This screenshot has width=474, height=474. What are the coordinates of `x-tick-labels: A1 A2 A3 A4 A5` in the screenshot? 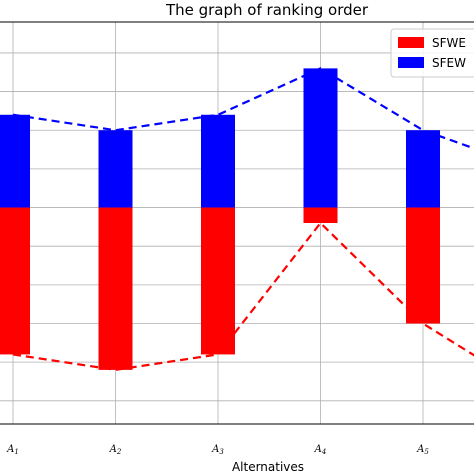 It's located at (217, 450).